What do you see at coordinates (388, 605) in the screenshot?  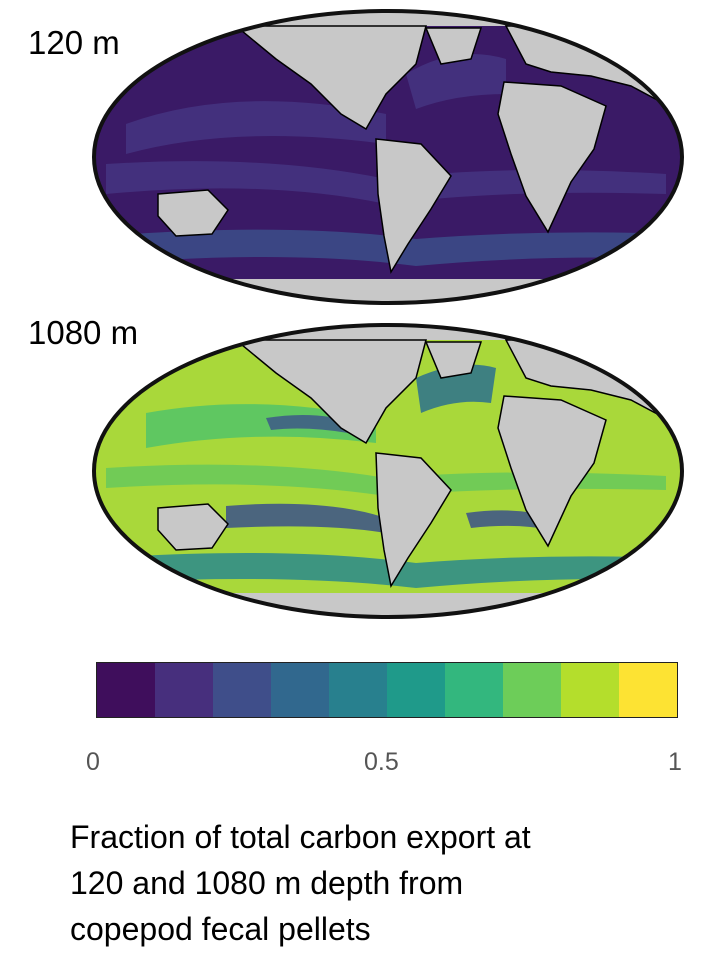 I see `south-ice-1080m` at bounding box center [388, 605].